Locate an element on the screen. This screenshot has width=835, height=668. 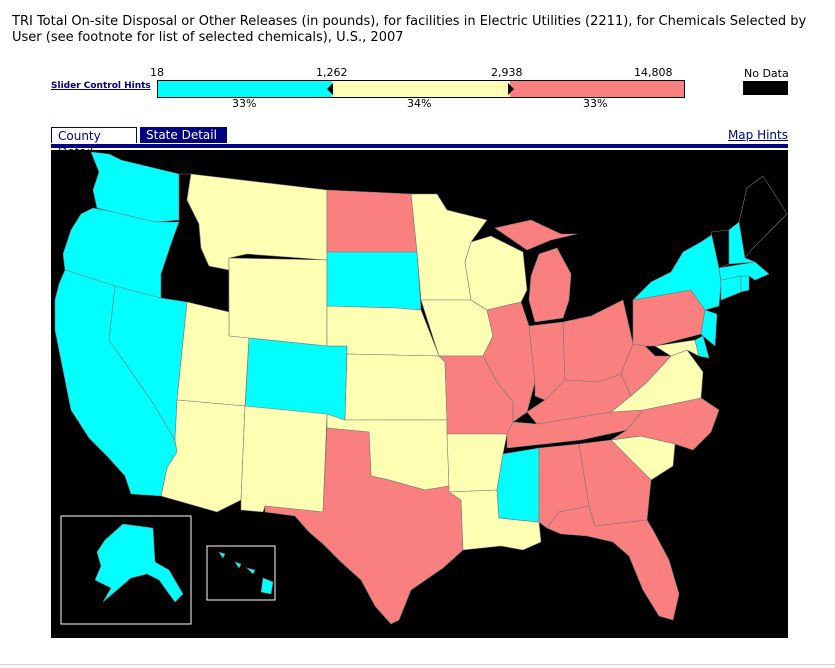
tab-bar: County Detail State Detail Map Hints is located at coordinates (419, 143).